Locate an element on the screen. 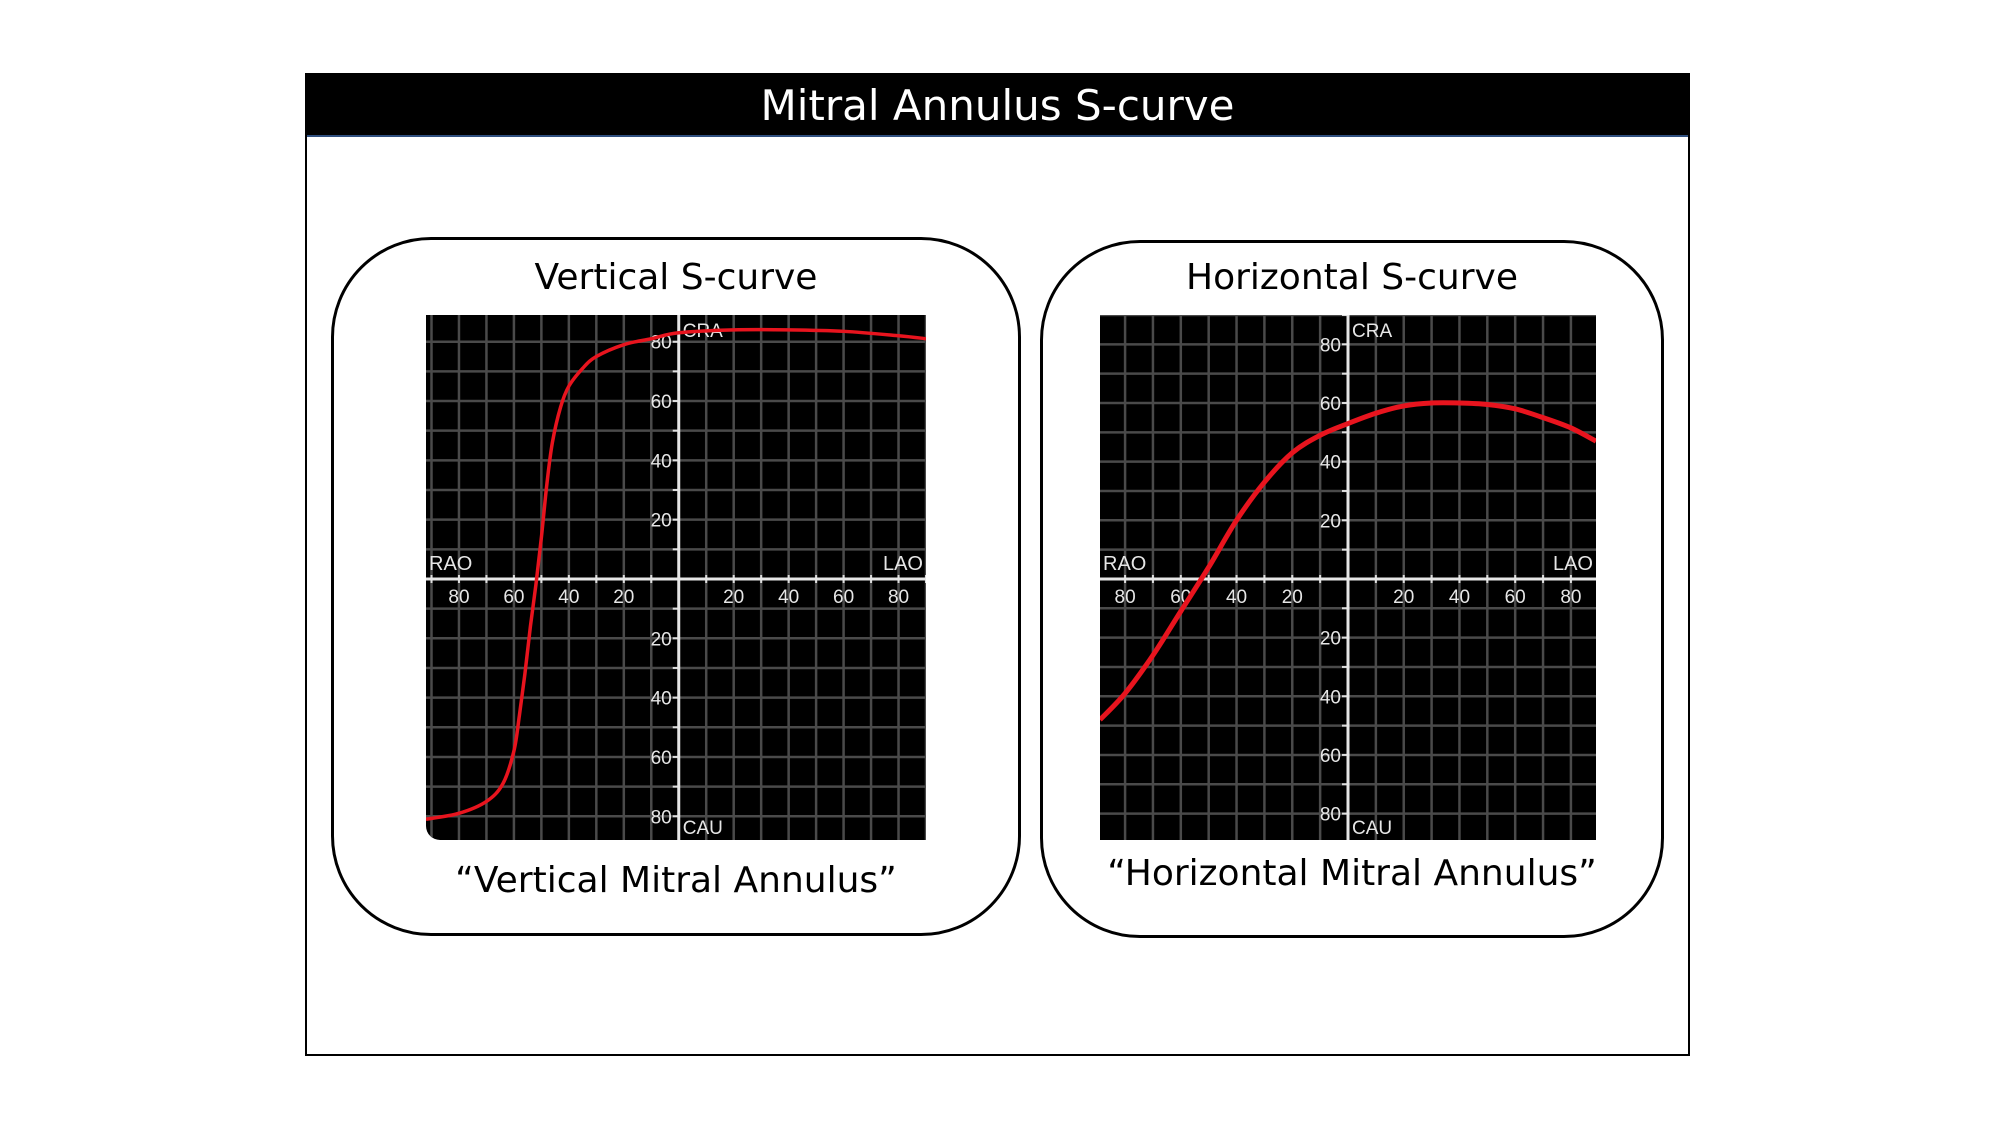  panel-caption: “Horizontal Mitral Annulus” is located at coordinates (1352, 873).